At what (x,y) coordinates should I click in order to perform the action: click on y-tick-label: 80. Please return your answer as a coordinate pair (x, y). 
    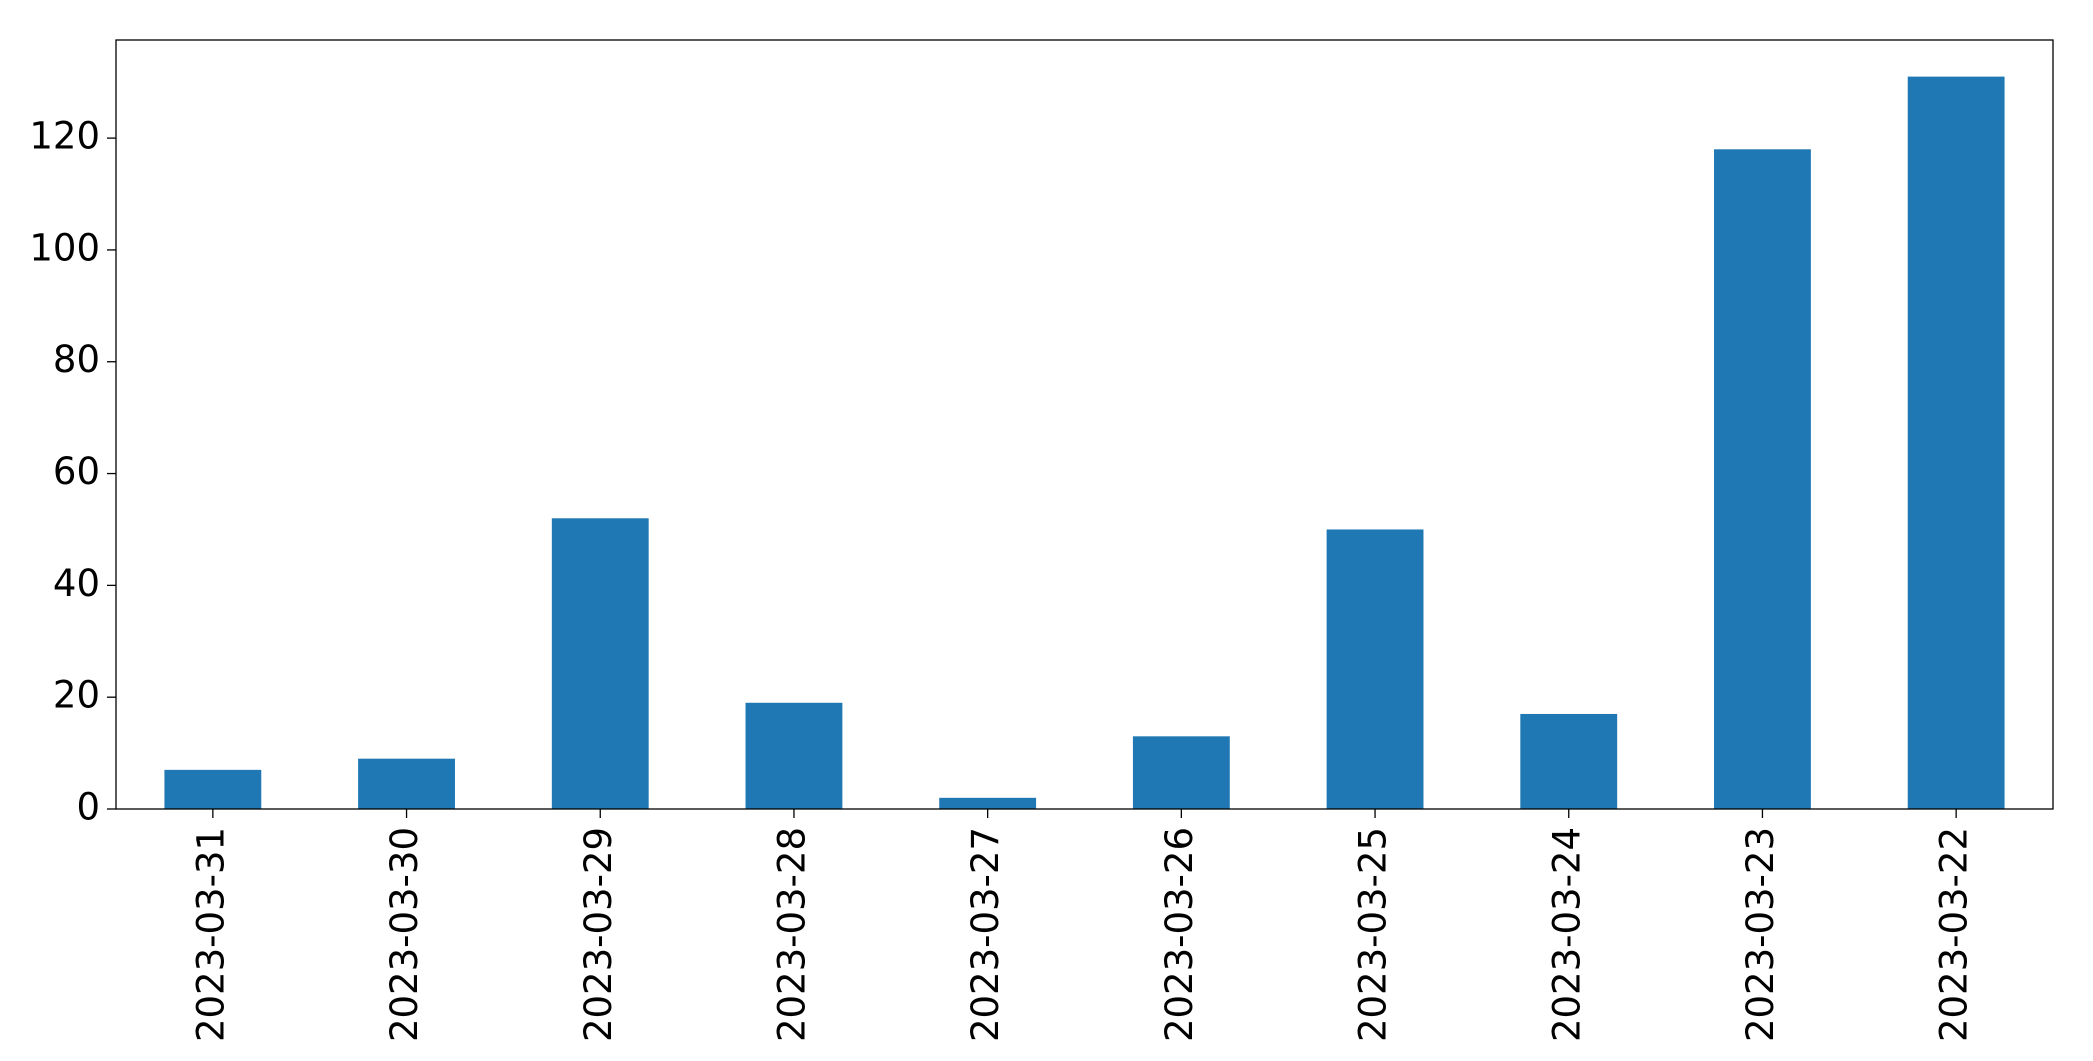
    Looking at the image, I should click on (76, 359).